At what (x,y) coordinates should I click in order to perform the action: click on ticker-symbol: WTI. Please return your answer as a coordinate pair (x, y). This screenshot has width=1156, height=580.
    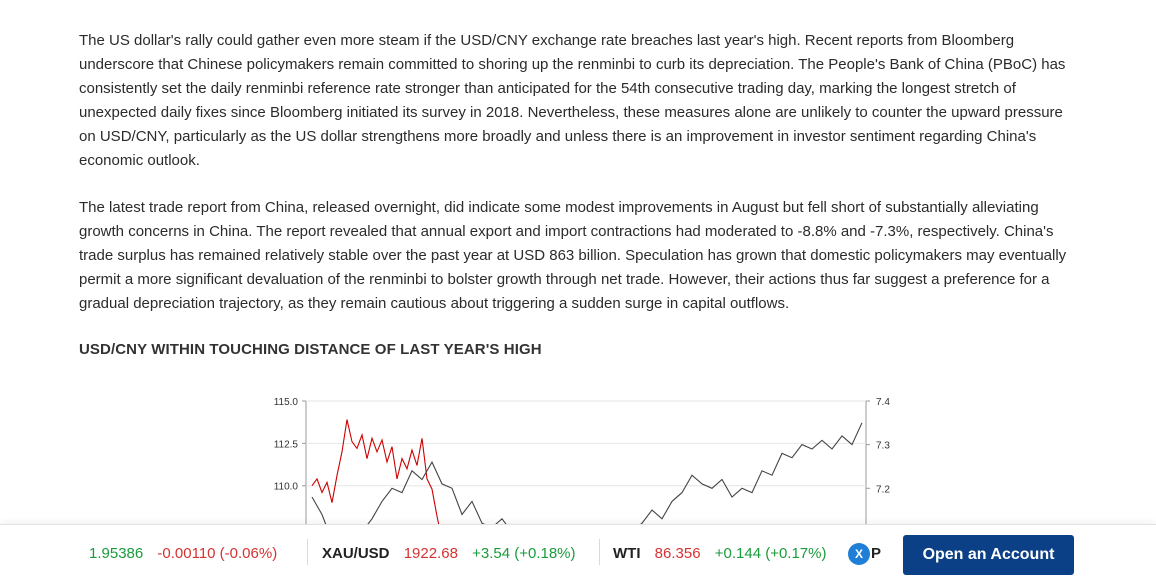
    Looking at the image, I should click on (627, 553).